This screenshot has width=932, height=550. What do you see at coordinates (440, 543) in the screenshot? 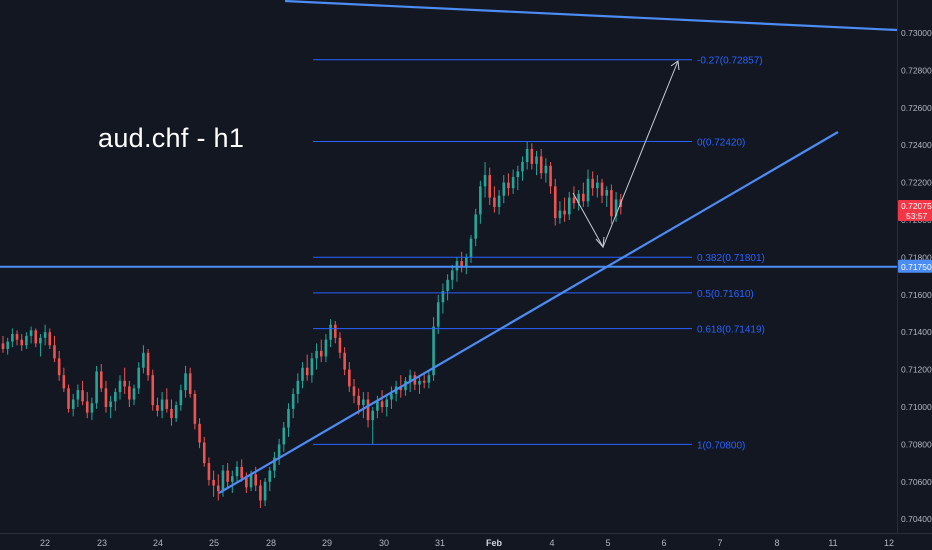
I see `time-tick-label: 31` at bounding box center [440, 543].